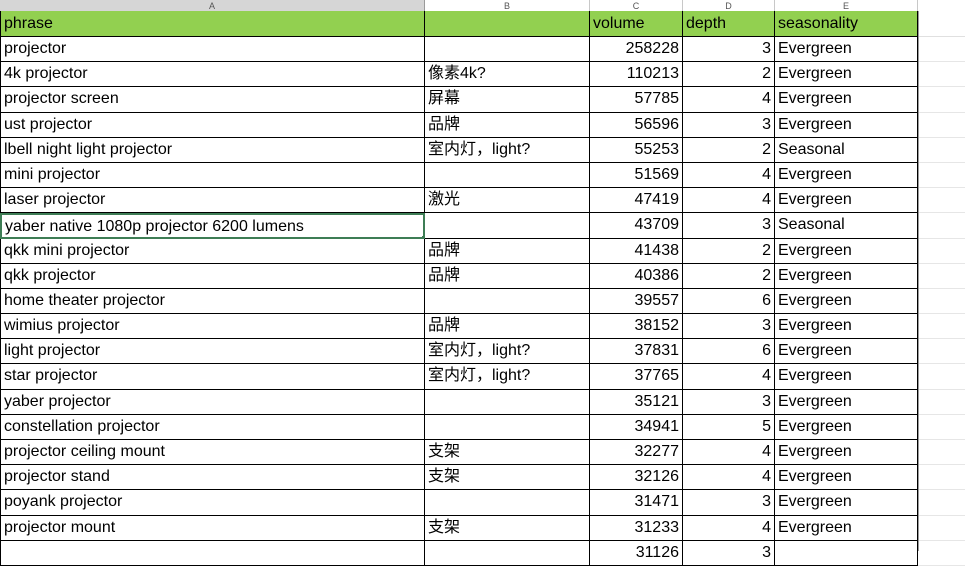  Describe the element at coordinates (636, 427) in the screenshot. I see `cell-volume: 34941` at that location.